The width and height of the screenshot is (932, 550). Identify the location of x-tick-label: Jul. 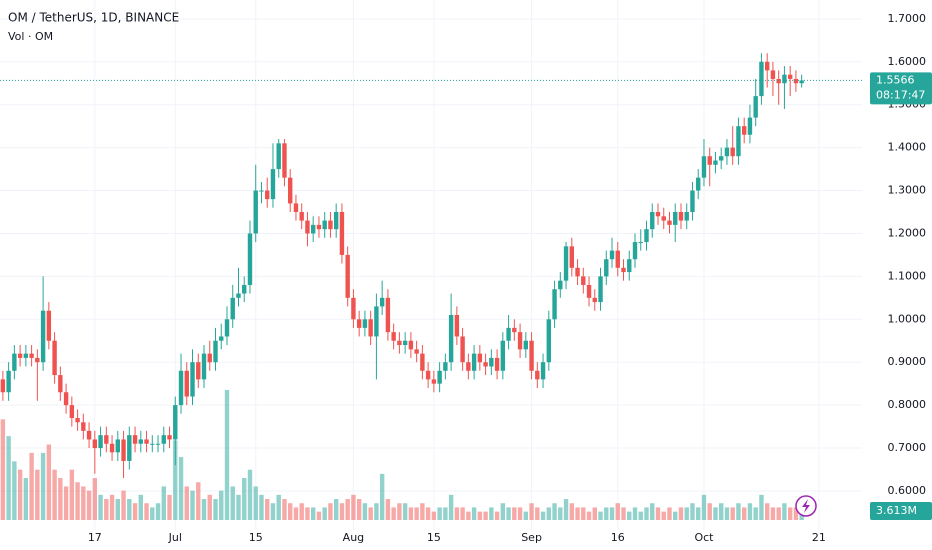
(175, 537).